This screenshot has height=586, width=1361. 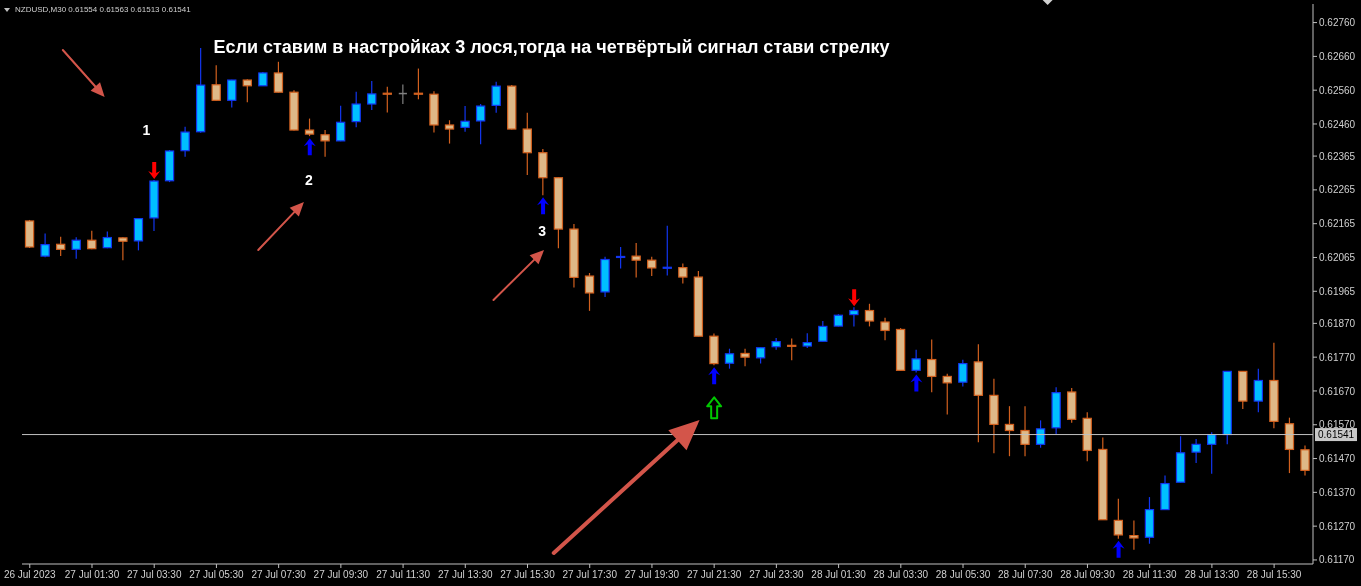 I want to click on x-tick-label: 27 Jul 11:30, so click(x=403, y=574).